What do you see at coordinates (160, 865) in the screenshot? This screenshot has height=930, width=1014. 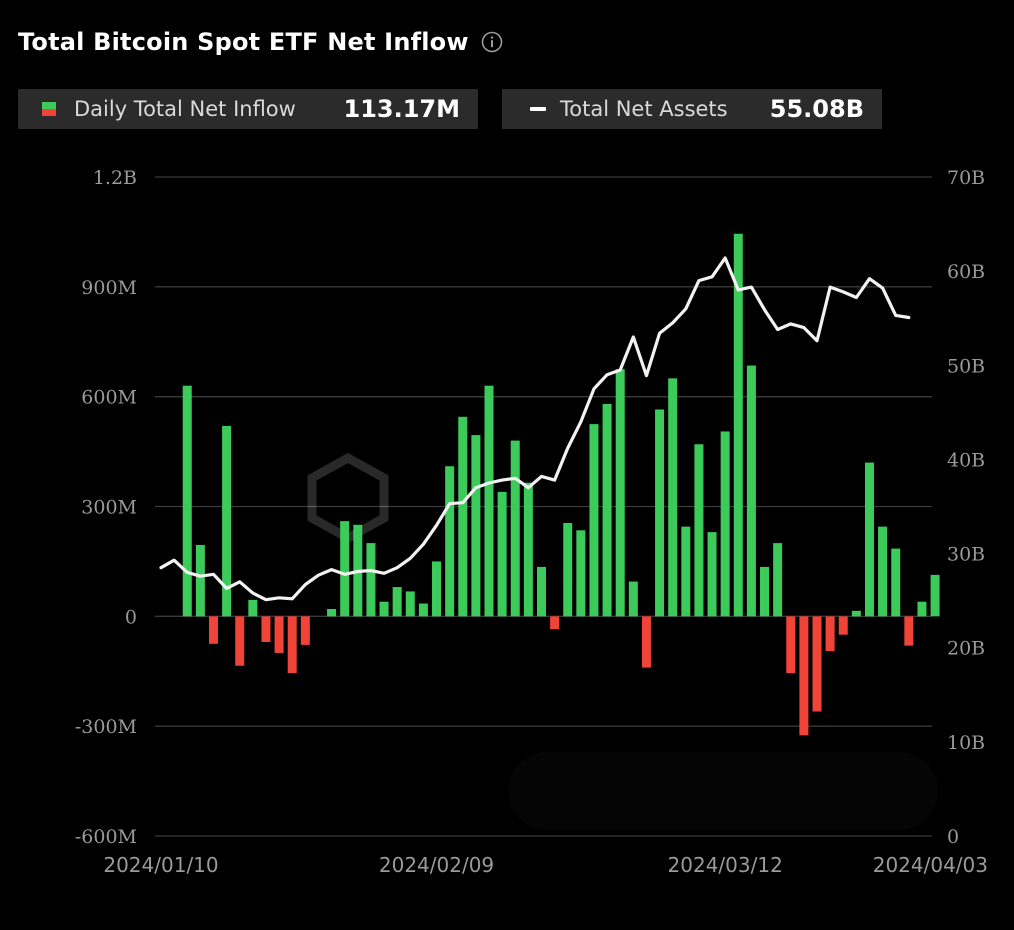 I see `x-tick-label: 2024/01/10` at bounding box center [160, 865].